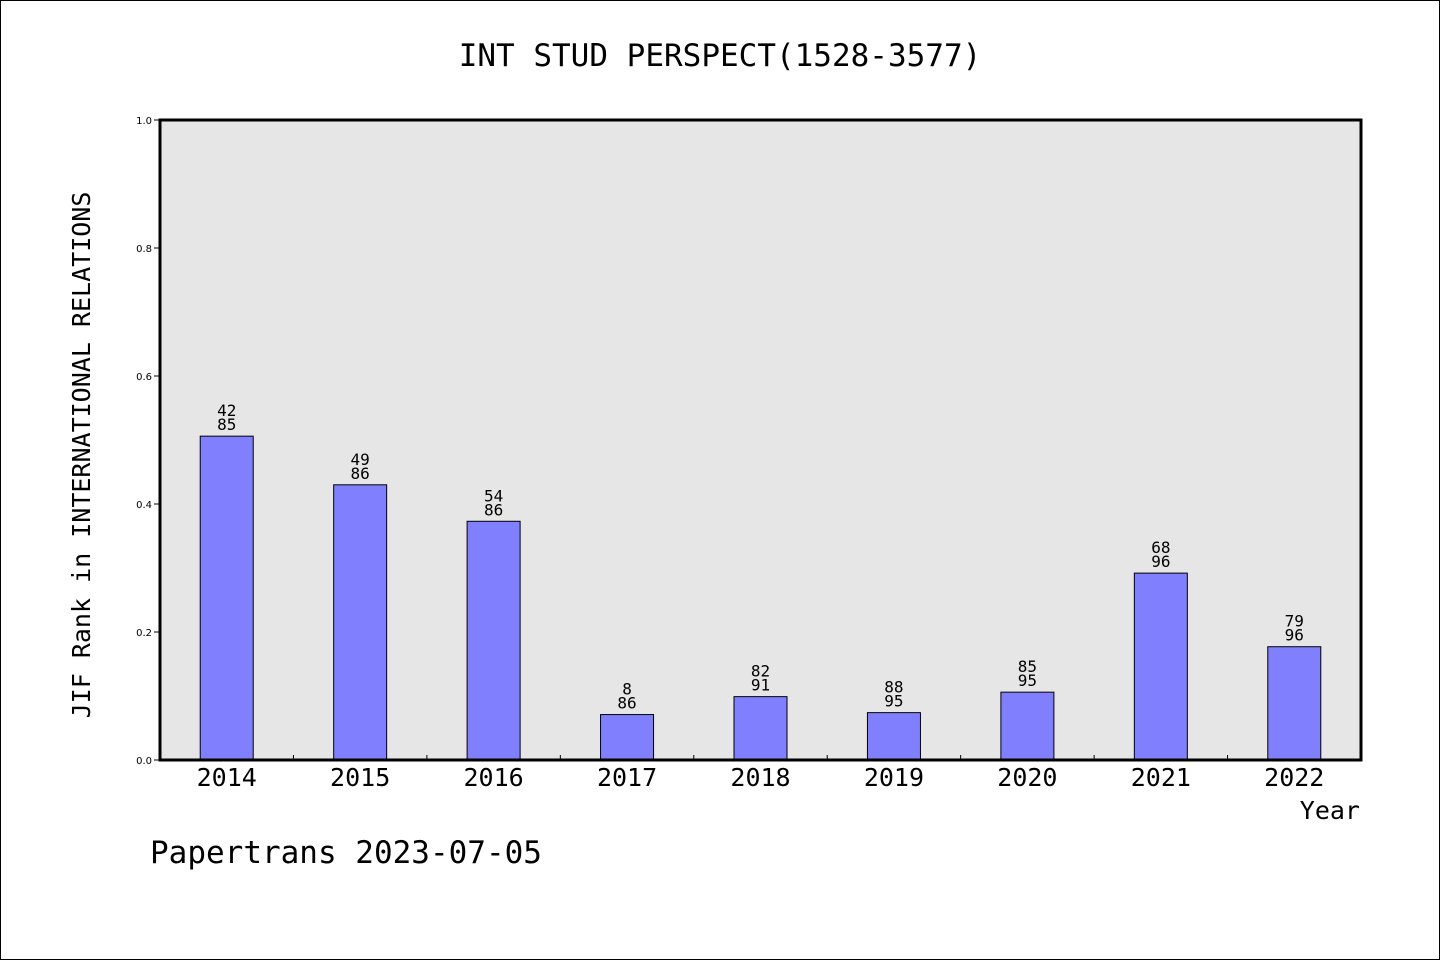 Image resolution: width=1440 pixels, height=960 pixels. What do you see at coordinates (1027, 726) in the screenshot?
I see `bar-2020` at bounding box center [1027, 726].